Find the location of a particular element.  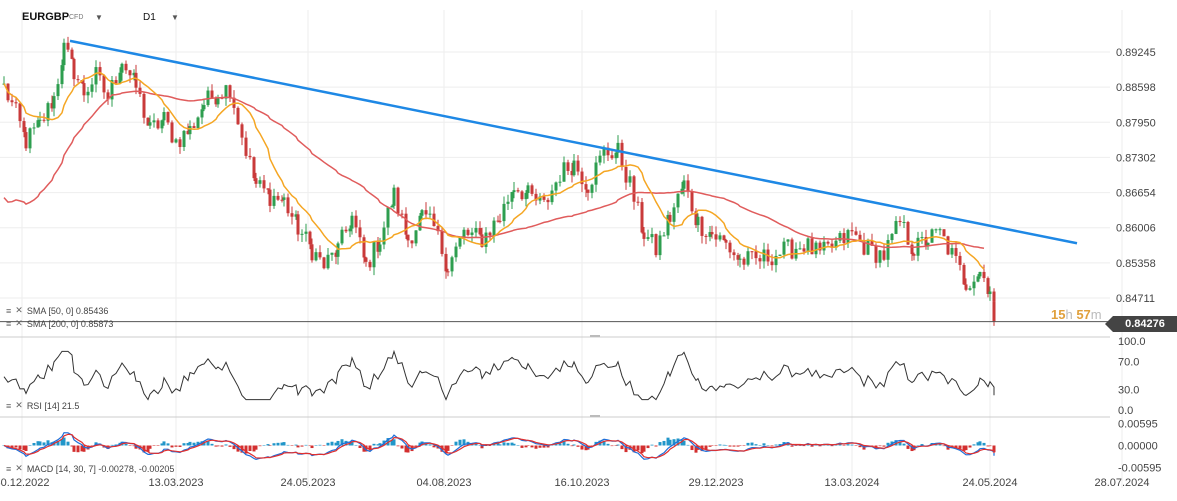

macd-tick-label: 0.00595 is located at coordinates (1138, 425).